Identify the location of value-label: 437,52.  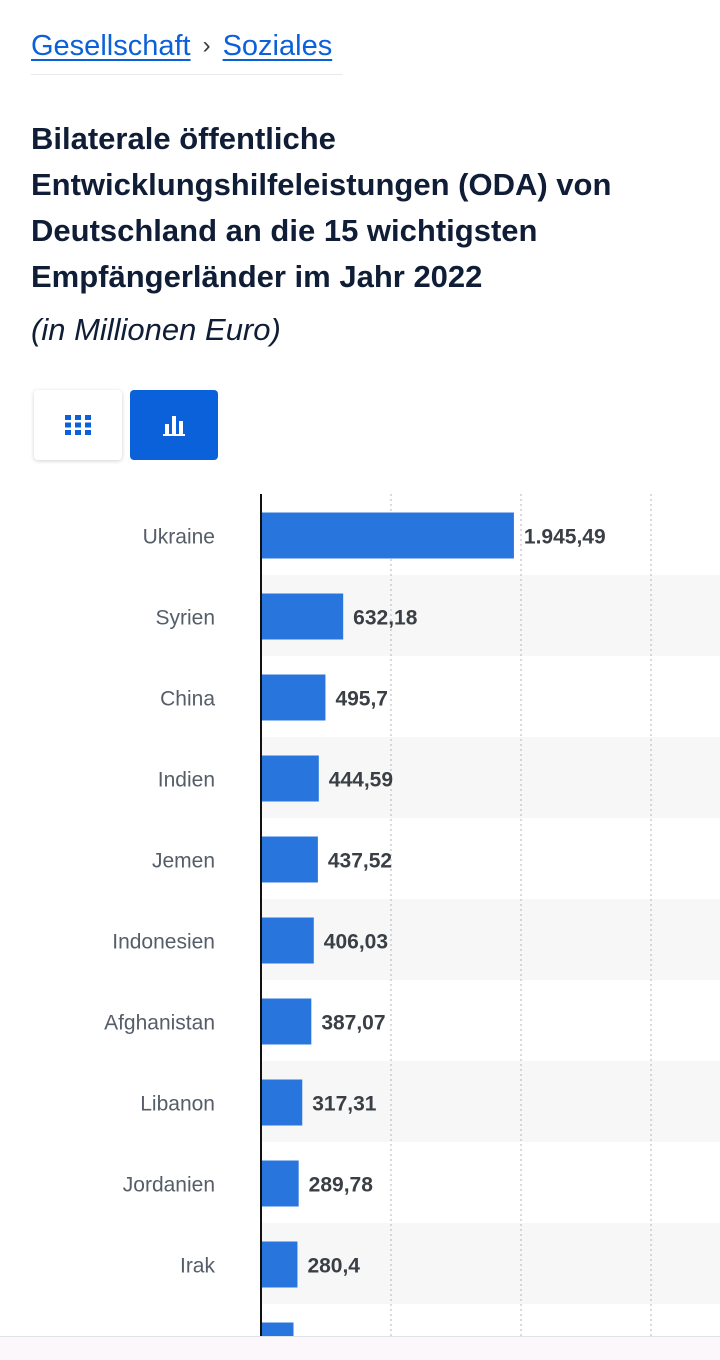
(360, 861).